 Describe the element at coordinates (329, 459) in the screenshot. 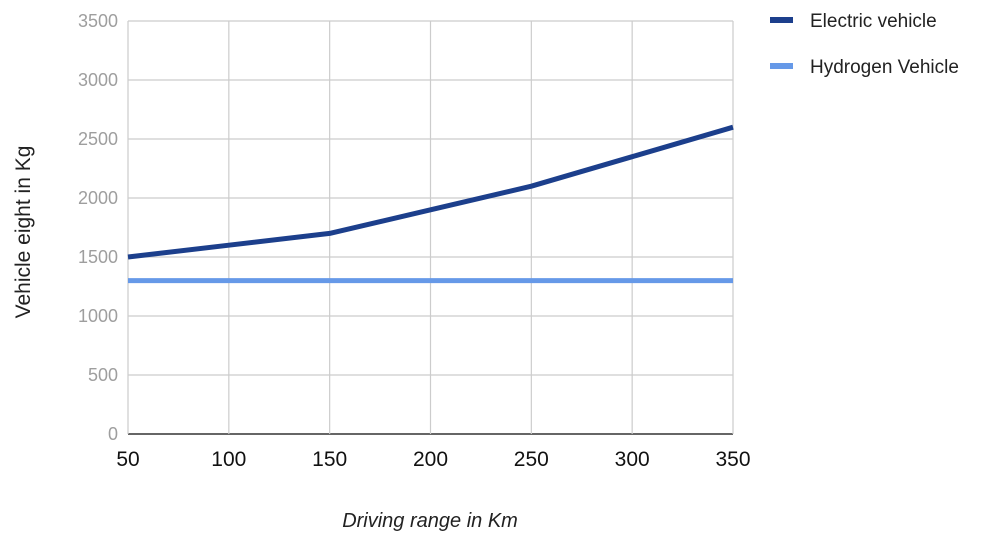

I see `x-tick-label: 150` at that location.